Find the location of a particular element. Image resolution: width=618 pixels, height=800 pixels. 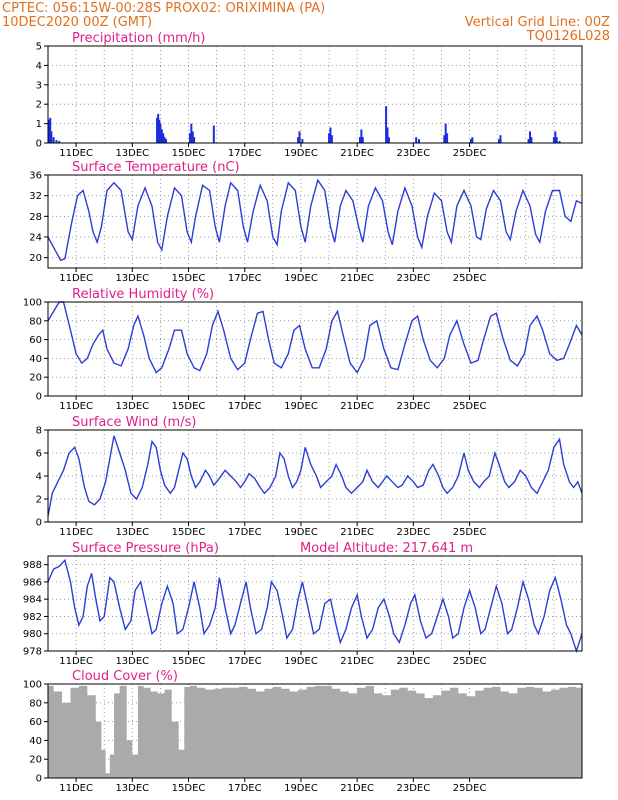

y-tick-label: 24 is located at coordinates (35, 238).